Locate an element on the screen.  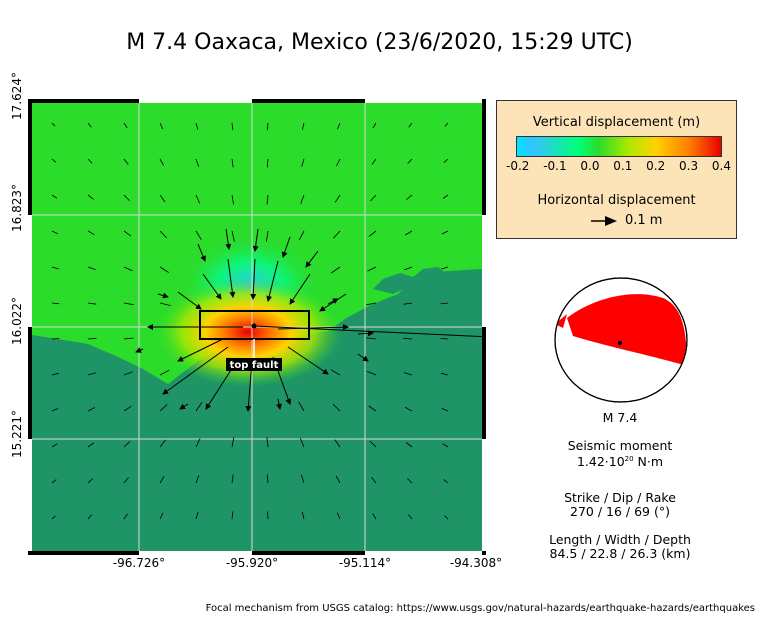
vertical-displacement-title: Vertical displacement (m) is located at coordinates (616, 122).